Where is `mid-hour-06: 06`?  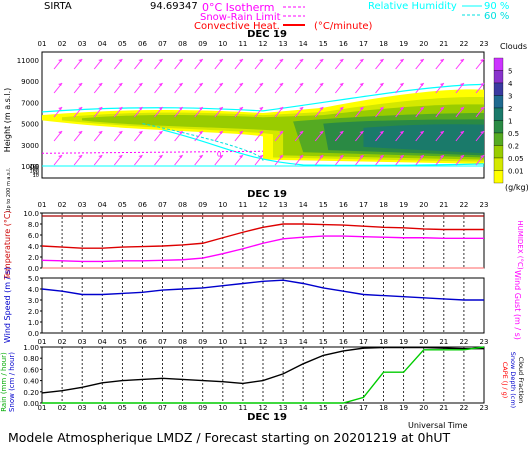
mid-hour-06: 06 is located at coordinates (142, 205).